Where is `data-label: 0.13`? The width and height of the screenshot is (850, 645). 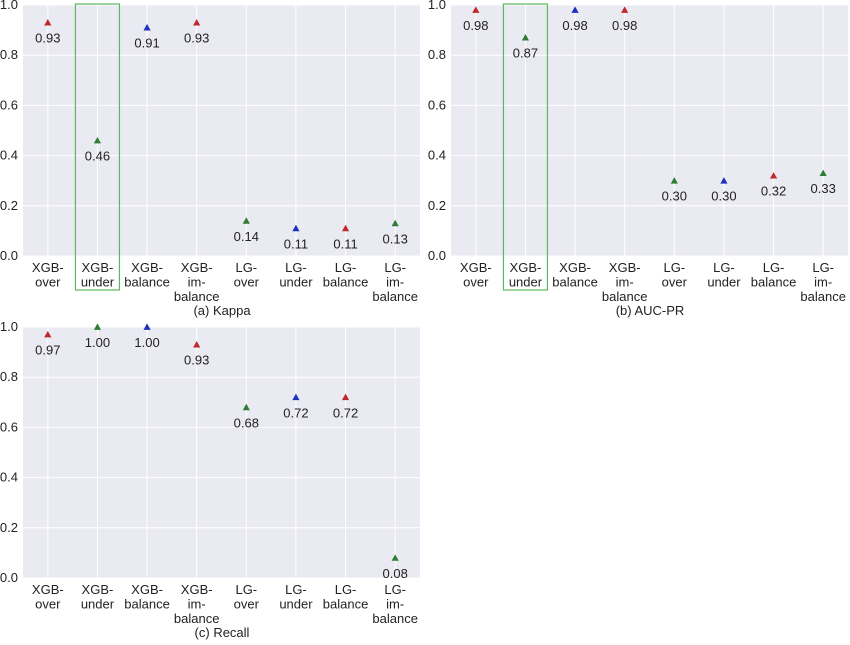 data-label: 0.13 is located at coordinates (395, 238).